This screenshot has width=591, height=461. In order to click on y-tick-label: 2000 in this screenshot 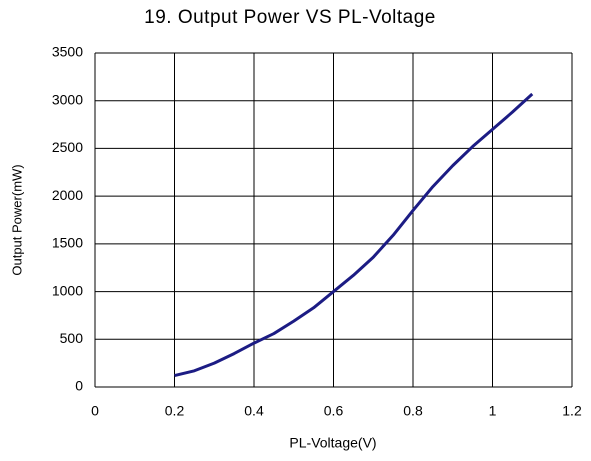, I will do `click(67, 195)`.